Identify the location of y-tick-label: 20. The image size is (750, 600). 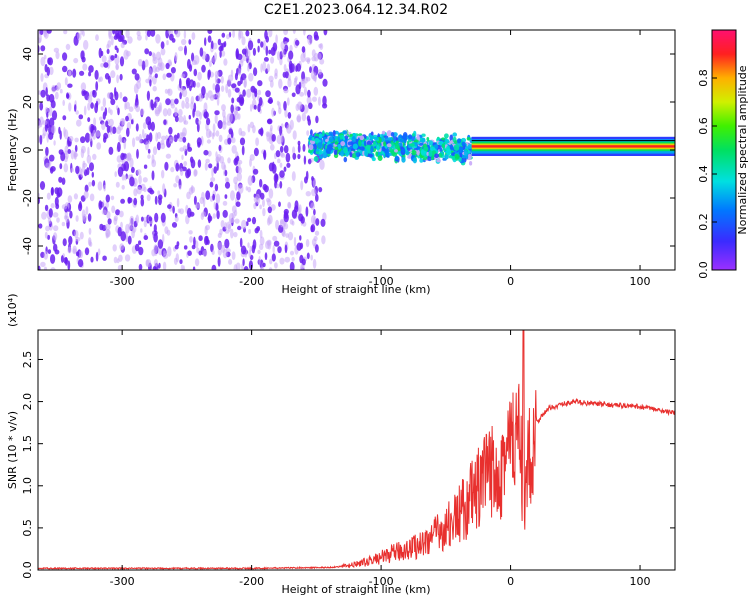
(27, 102).